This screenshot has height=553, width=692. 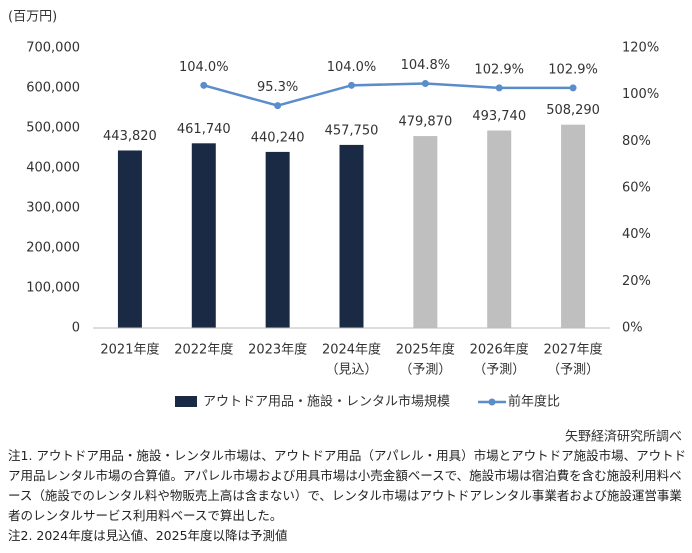 I want to click on x-tick-label: 2023年度, so click(x=277, y=350).